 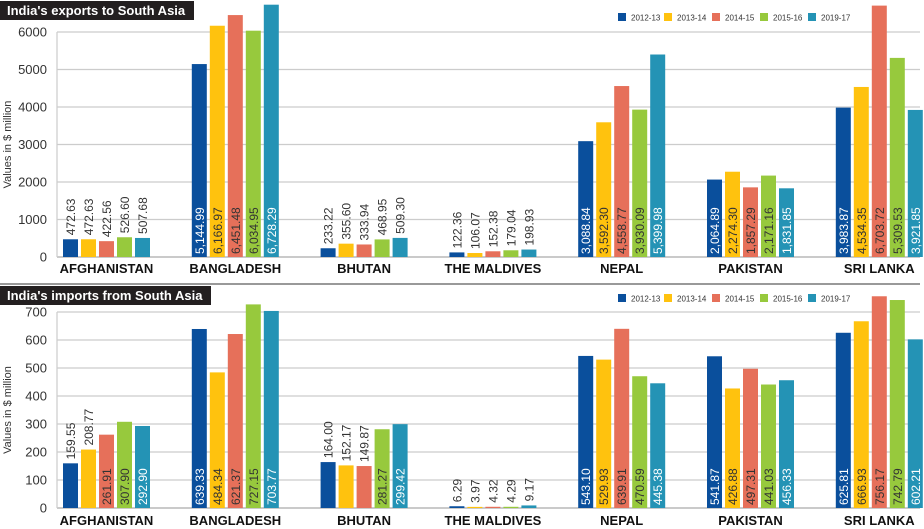 I want to click on data-label: 484.34, so click(x=218, y=486).